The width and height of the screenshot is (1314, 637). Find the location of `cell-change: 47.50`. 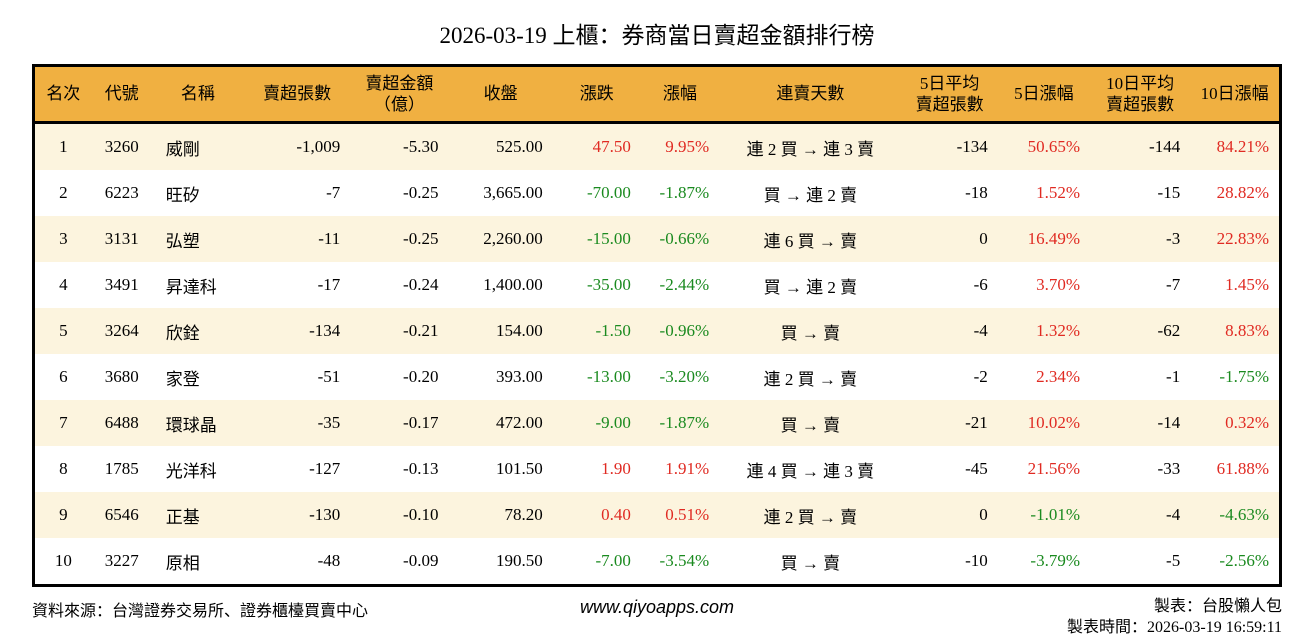

cell-change: 47.50 is located at coordinates (611, 146).